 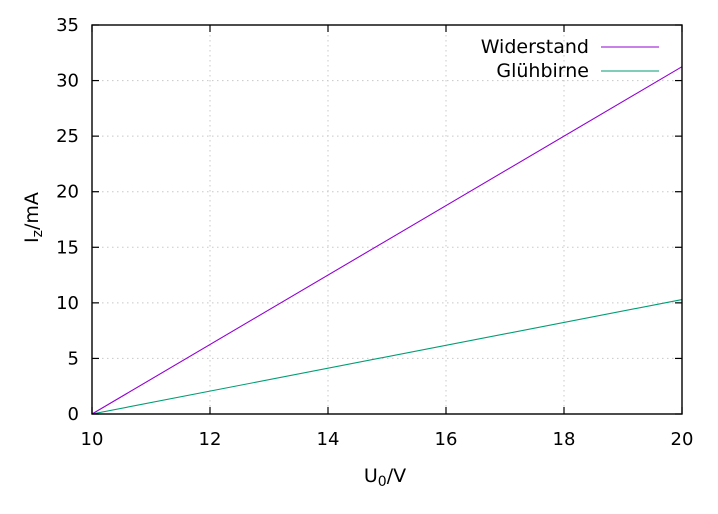 What do you see at coordinates (73, 414) in the screenshot?
I see `y-tick-label: 0` at bounding box center [73, 414].